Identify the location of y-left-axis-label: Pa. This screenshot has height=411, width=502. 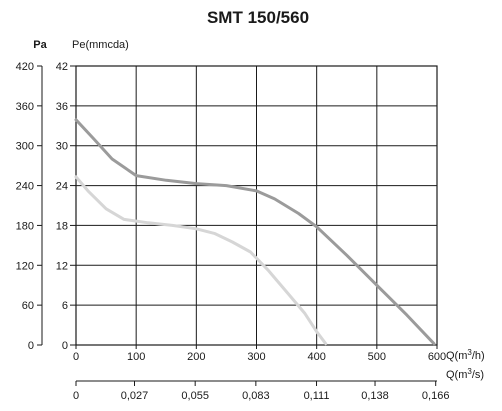
(40, 45).